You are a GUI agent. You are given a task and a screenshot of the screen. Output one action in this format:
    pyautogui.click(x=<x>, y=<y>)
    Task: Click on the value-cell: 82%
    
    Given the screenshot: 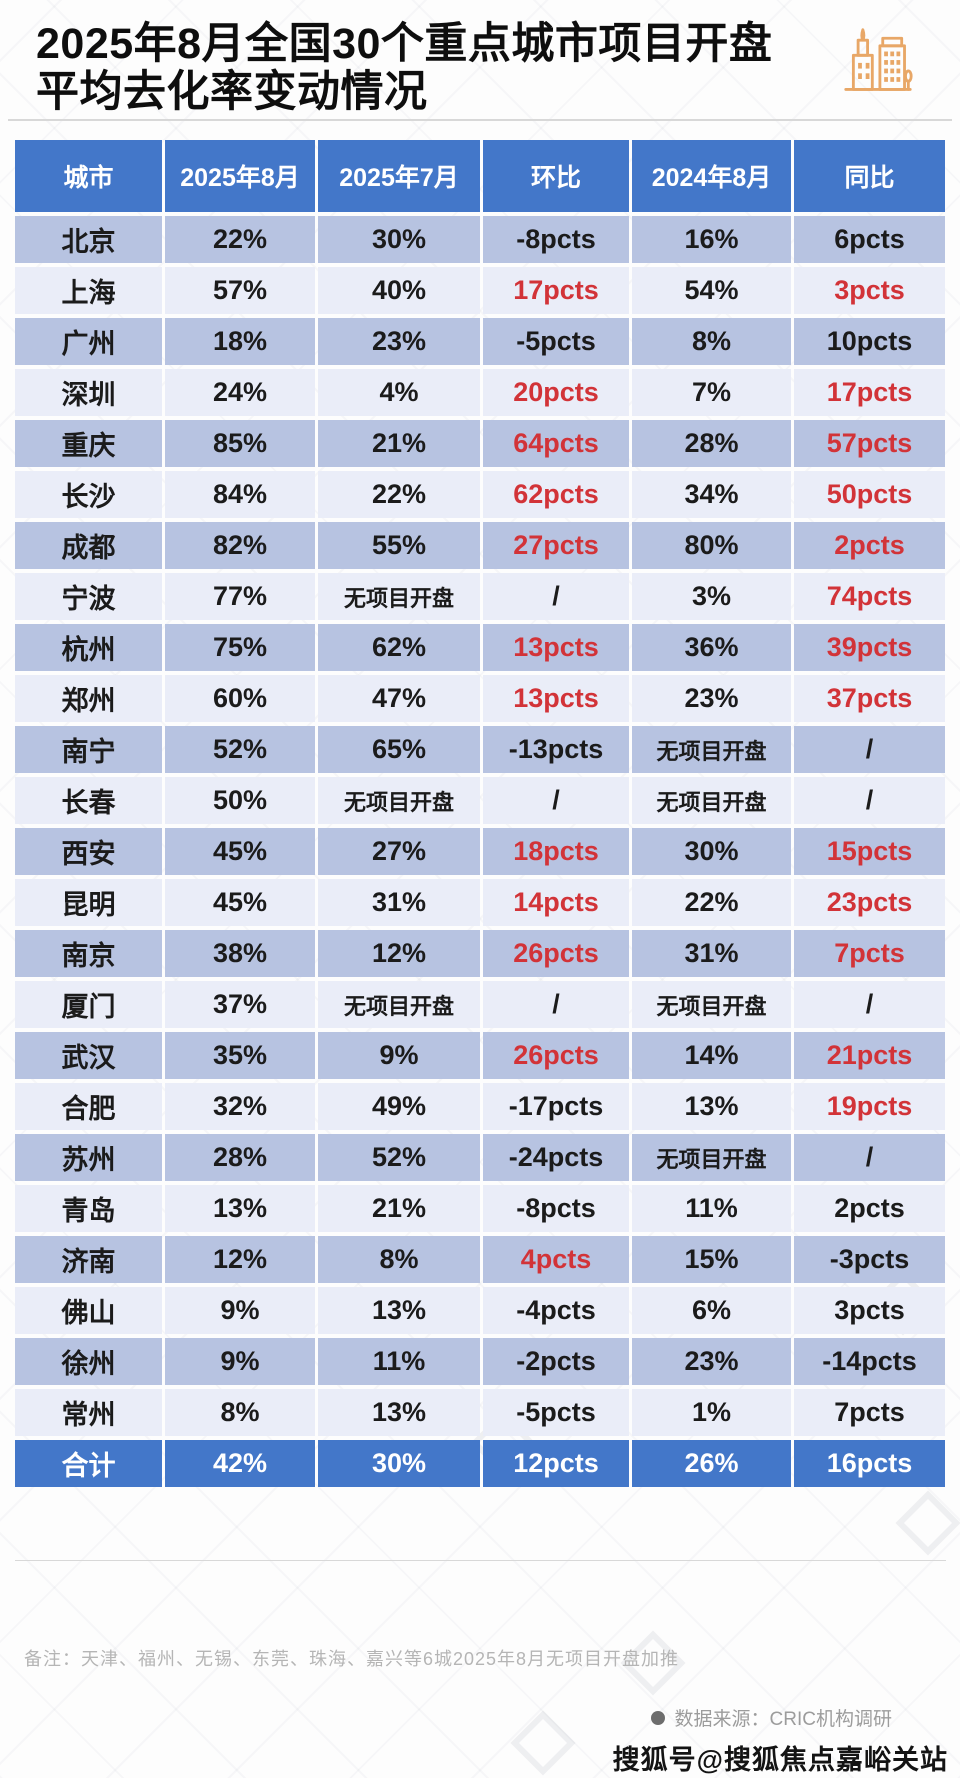 What is the action you would take?
    pyautogui.click(x=240, y=545)
    